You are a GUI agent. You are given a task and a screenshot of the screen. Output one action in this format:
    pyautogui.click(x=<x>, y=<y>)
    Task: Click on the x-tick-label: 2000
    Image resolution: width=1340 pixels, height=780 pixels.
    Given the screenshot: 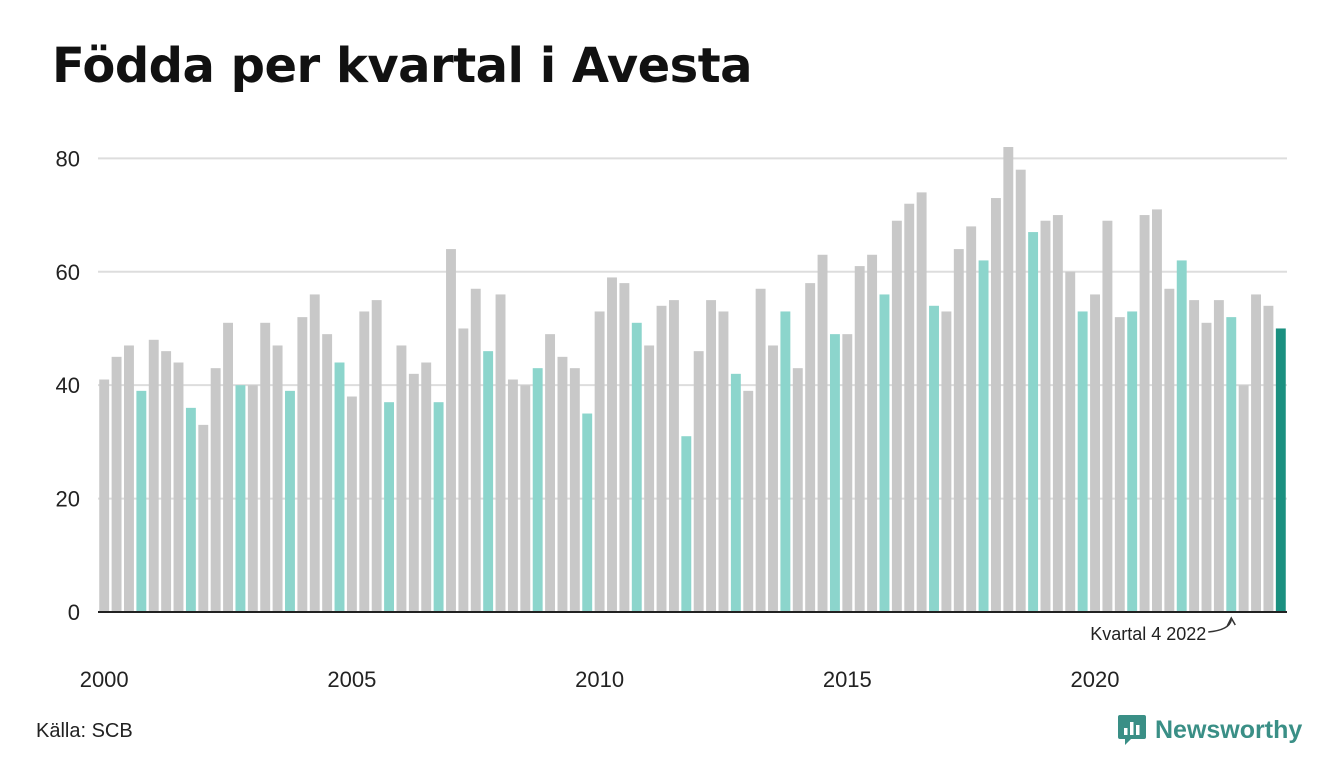 What is the action you would take?
    pyautogui.click(x=104, y=679)
    